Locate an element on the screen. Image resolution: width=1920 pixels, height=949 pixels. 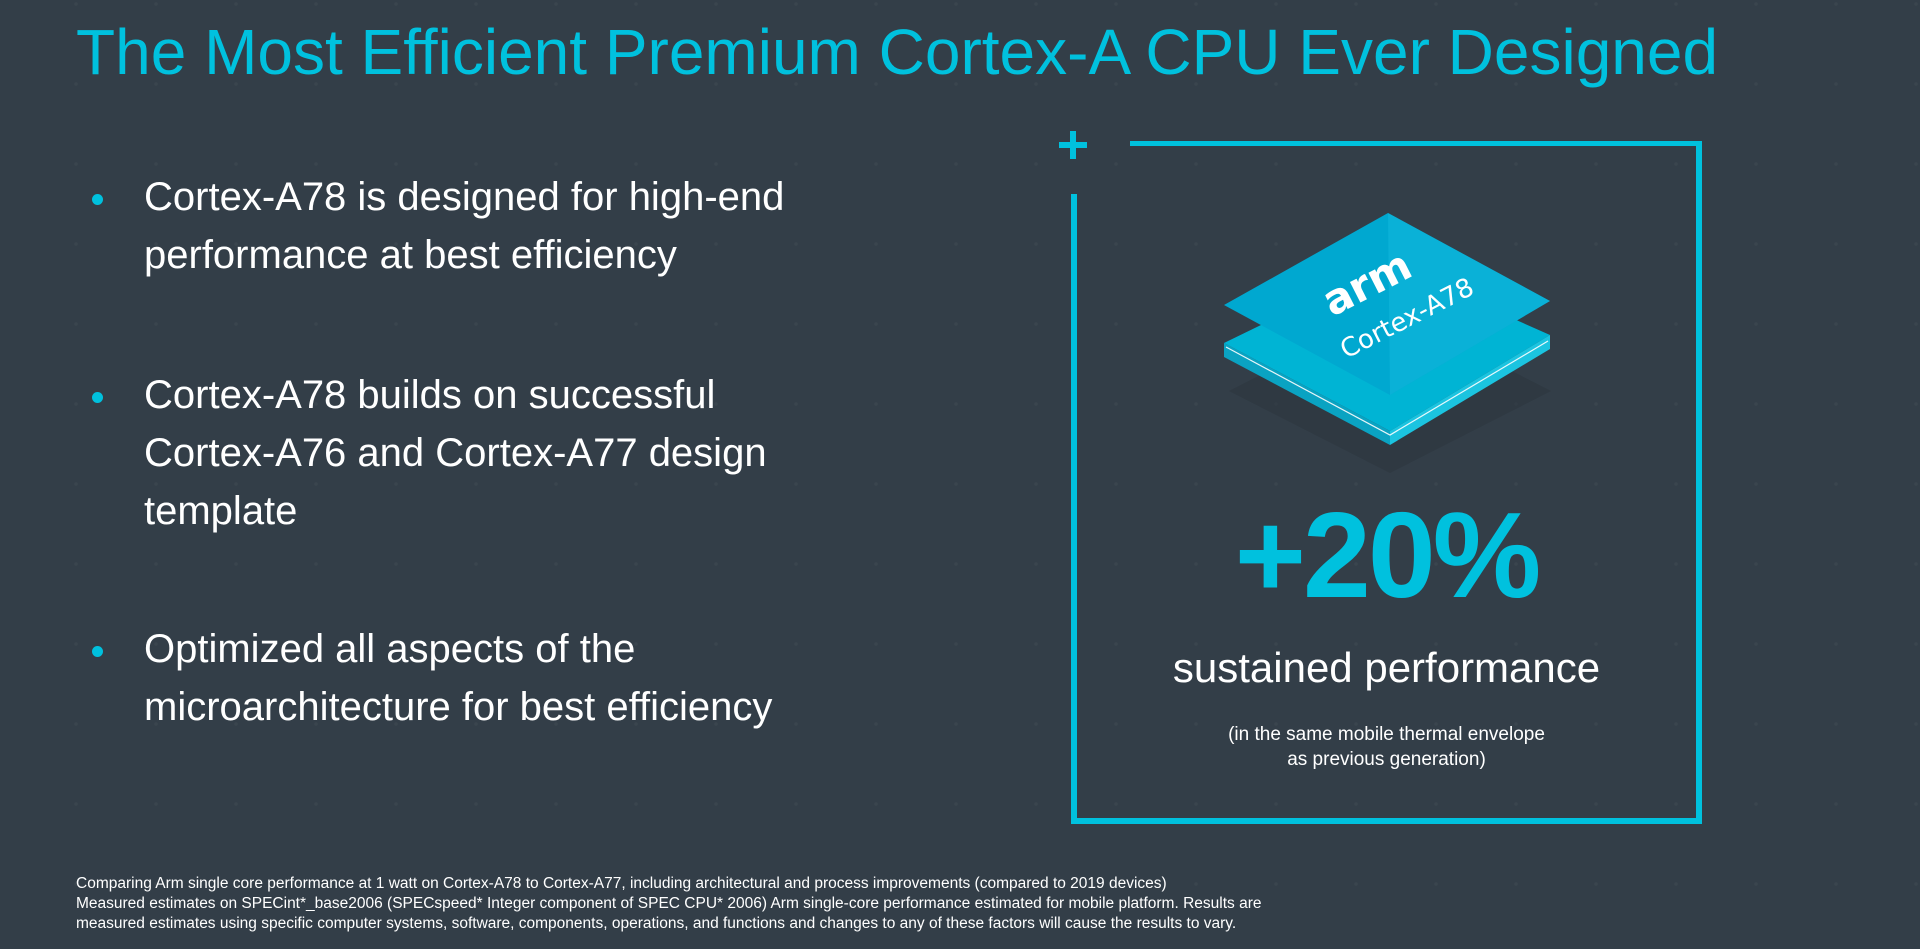
chip-icon: arm Cortex-A78 is located at coordinates (1387, 343).